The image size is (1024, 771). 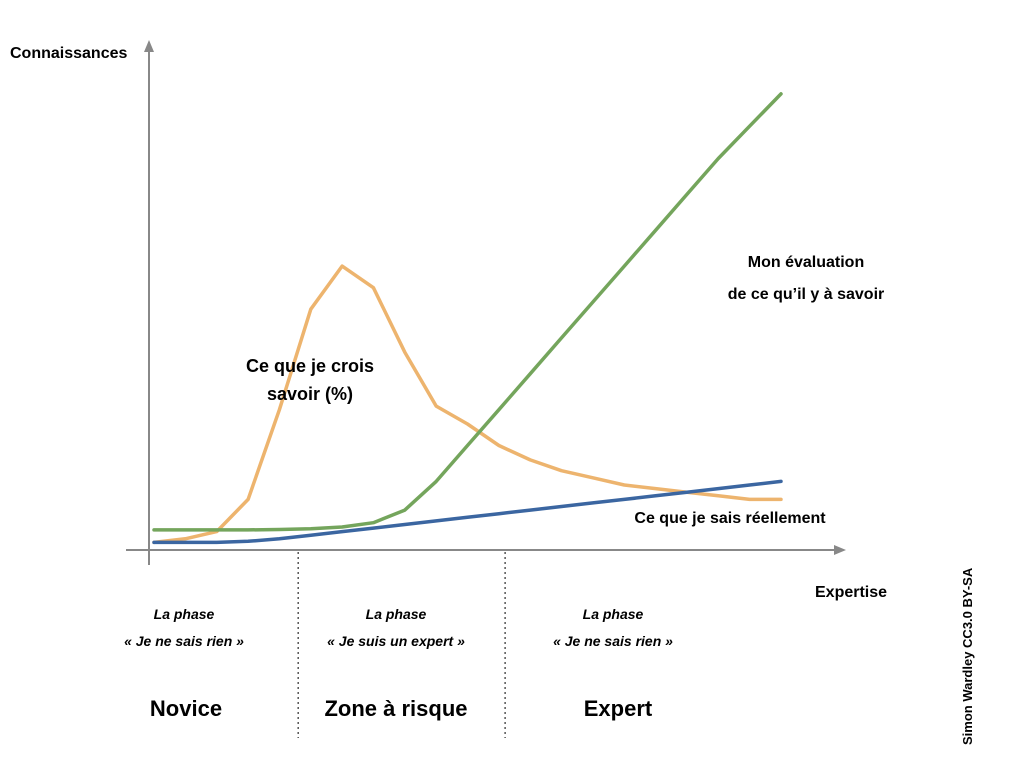 I want to click on phase-3-name: Expert, so click(x=618, y=708).